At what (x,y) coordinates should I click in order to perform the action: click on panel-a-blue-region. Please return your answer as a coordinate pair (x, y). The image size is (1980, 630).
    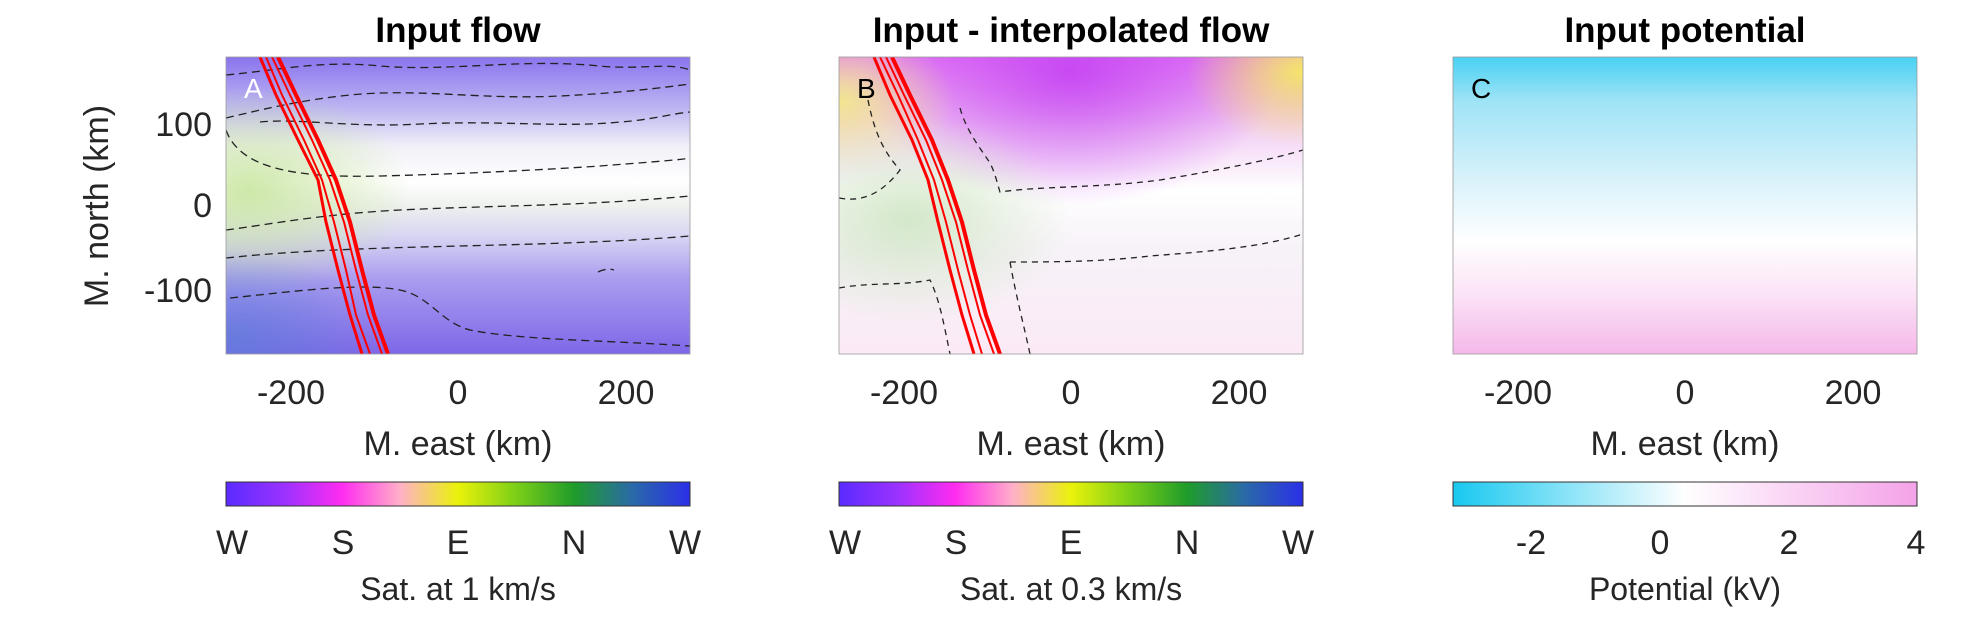
    Looking at the image, I should click on (458, 205).